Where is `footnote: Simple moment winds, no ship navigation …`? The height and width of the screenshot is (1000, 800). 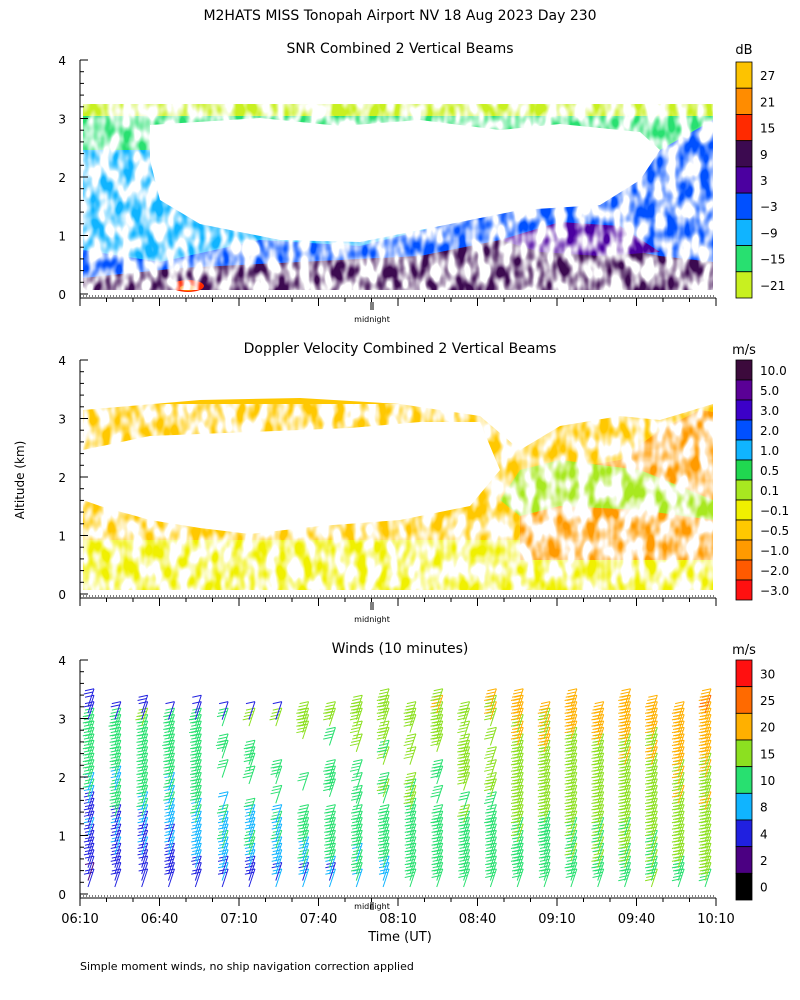
footnote: Simple moment winds, no ship navigation … is located at coordinates (247, 966).